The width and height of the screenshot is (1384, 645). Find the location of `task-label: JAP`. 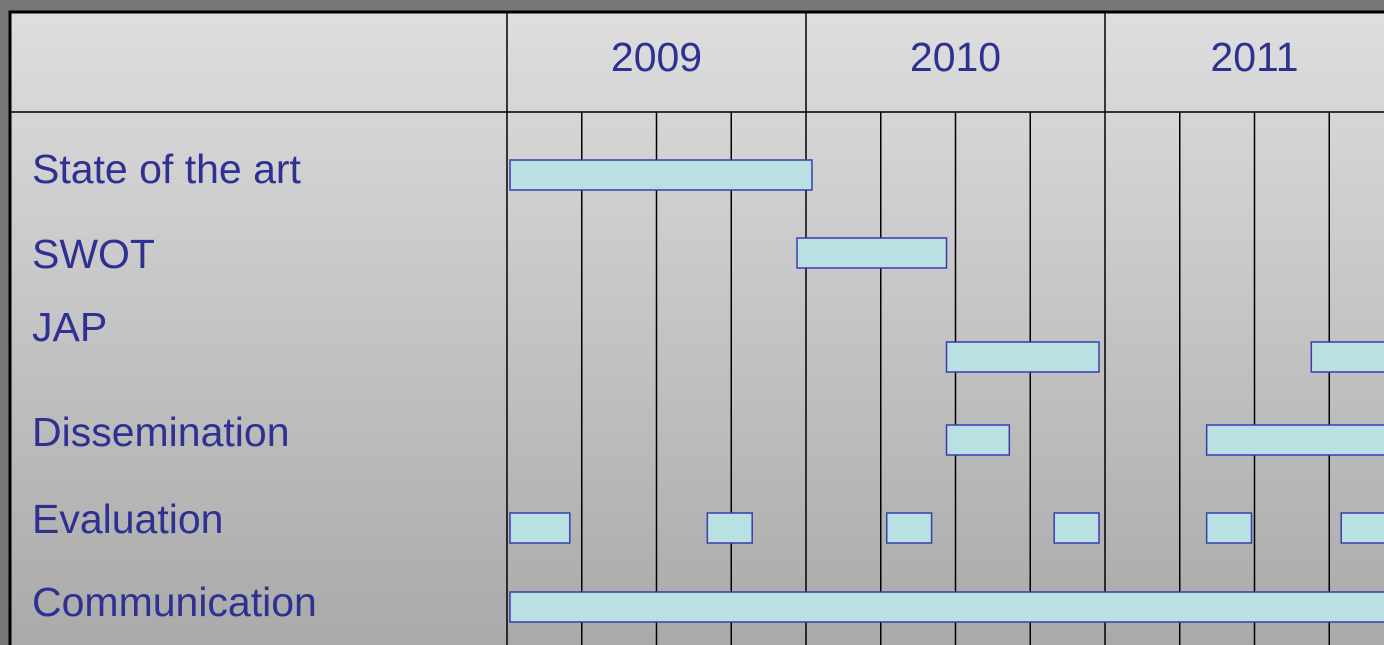

task-label: JAP is located at coordinates (69, 327).